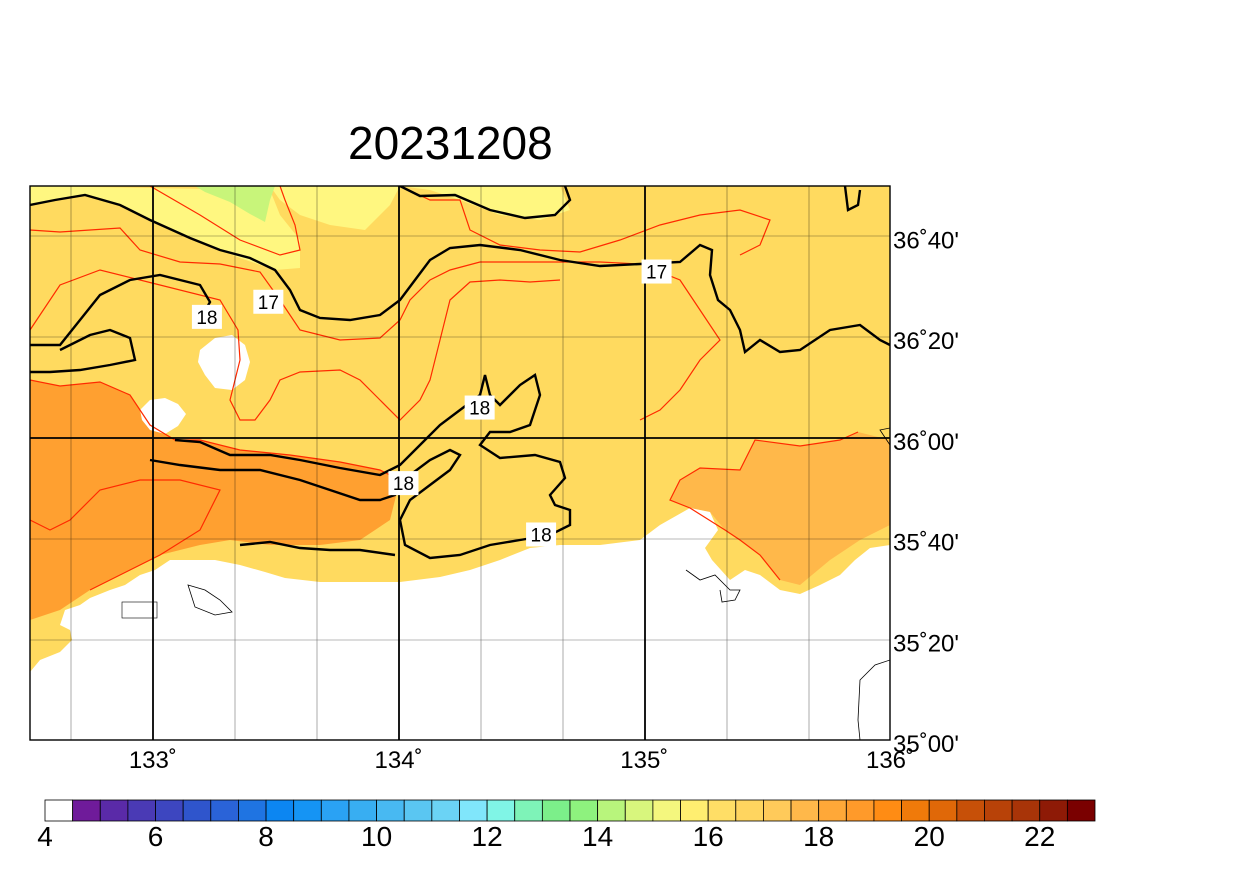 The width and height of the screenshot is (1237, 875). What do you see at coordinates (431, 403) in the screenshot?
I see `contour-labels: 17 17 18 18 18 18` at bounding box center [431, 403].